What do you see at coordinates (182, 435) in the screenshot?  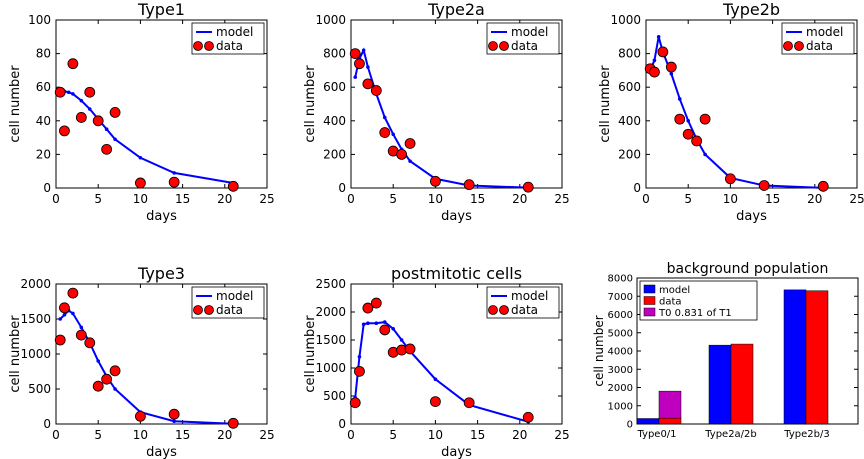 I see `x-tick-label: 15` at bounding box center [182, 435].